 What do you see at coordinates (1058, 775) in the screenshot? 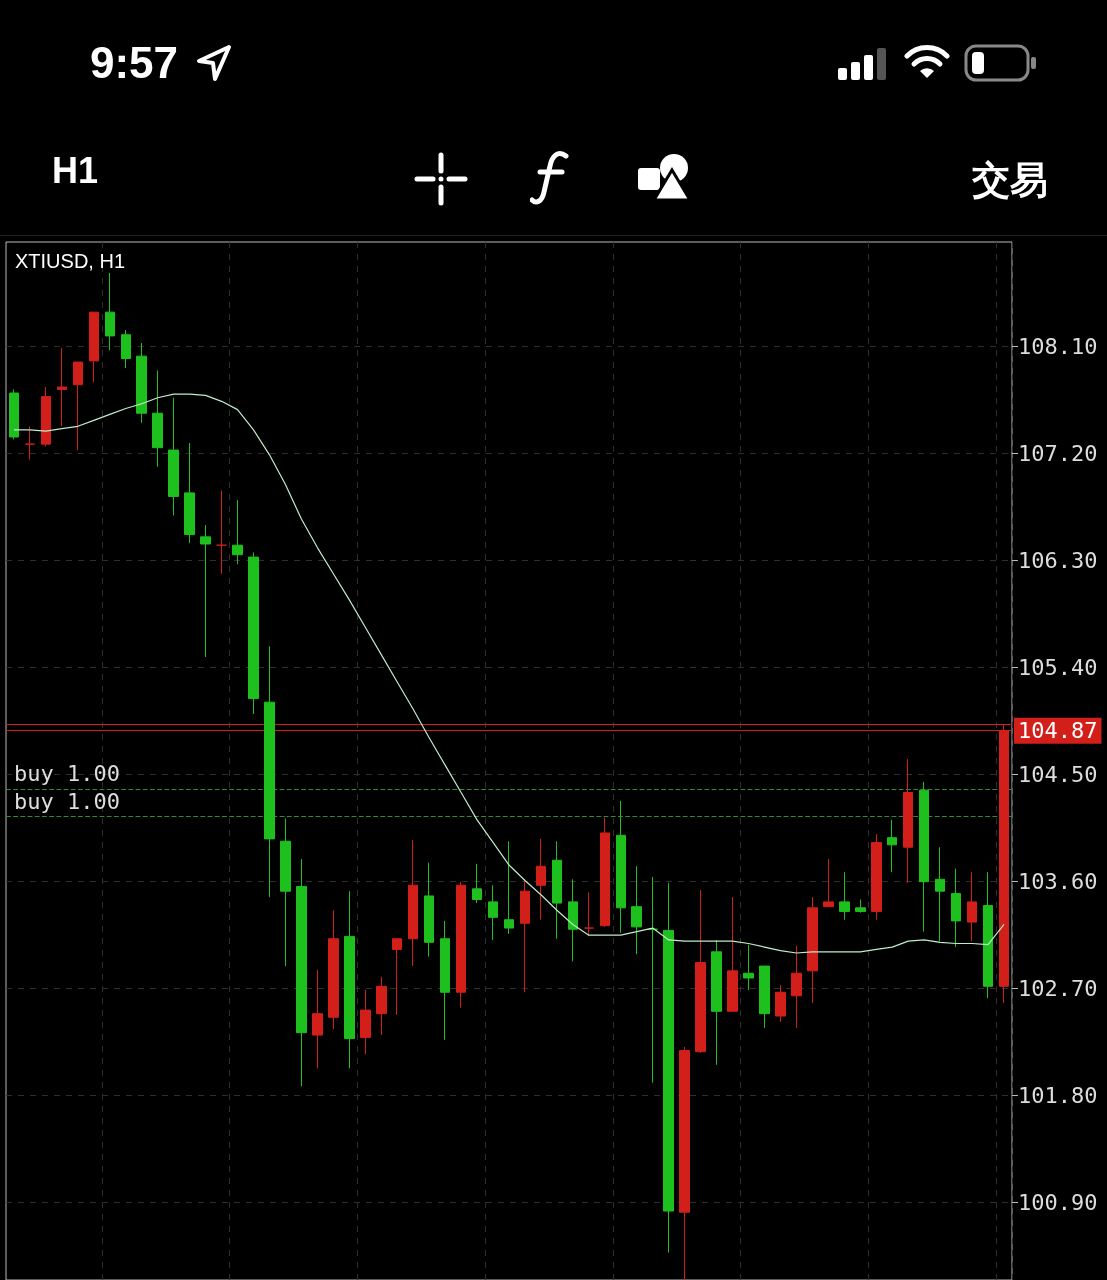
I see `y-tick-label: 104.50` at bounding box center [1058, 775].